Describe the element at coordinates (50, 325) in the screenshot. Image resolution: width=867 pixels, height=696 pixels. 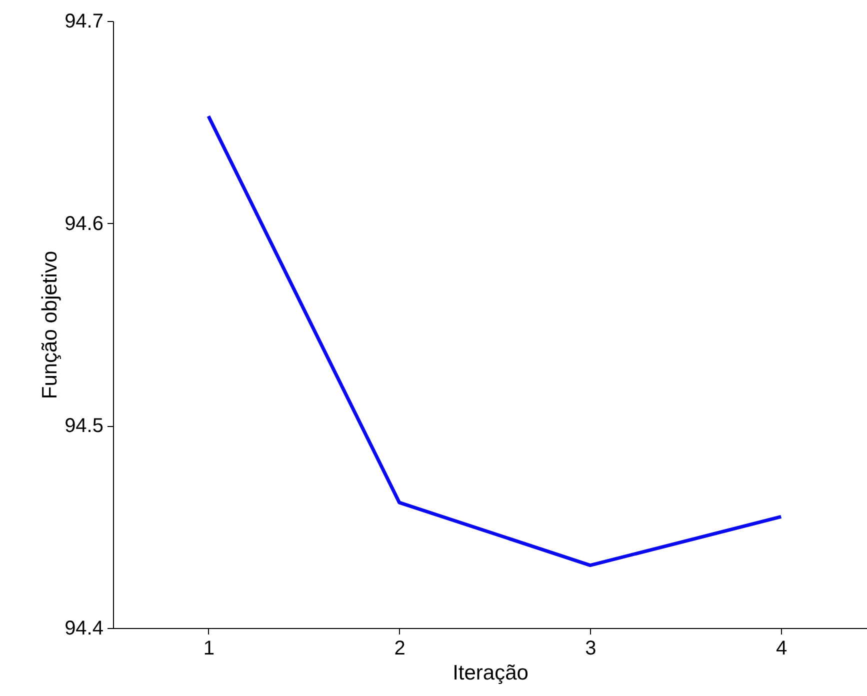
I see `y-axis-title: Função objetivo` at that location.